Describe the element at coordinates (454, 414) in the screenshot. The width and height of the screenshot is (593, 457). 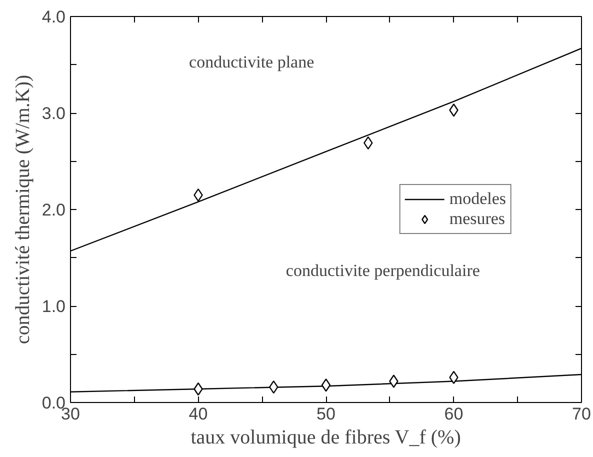
I see `x-tick-label: 60` at that location.